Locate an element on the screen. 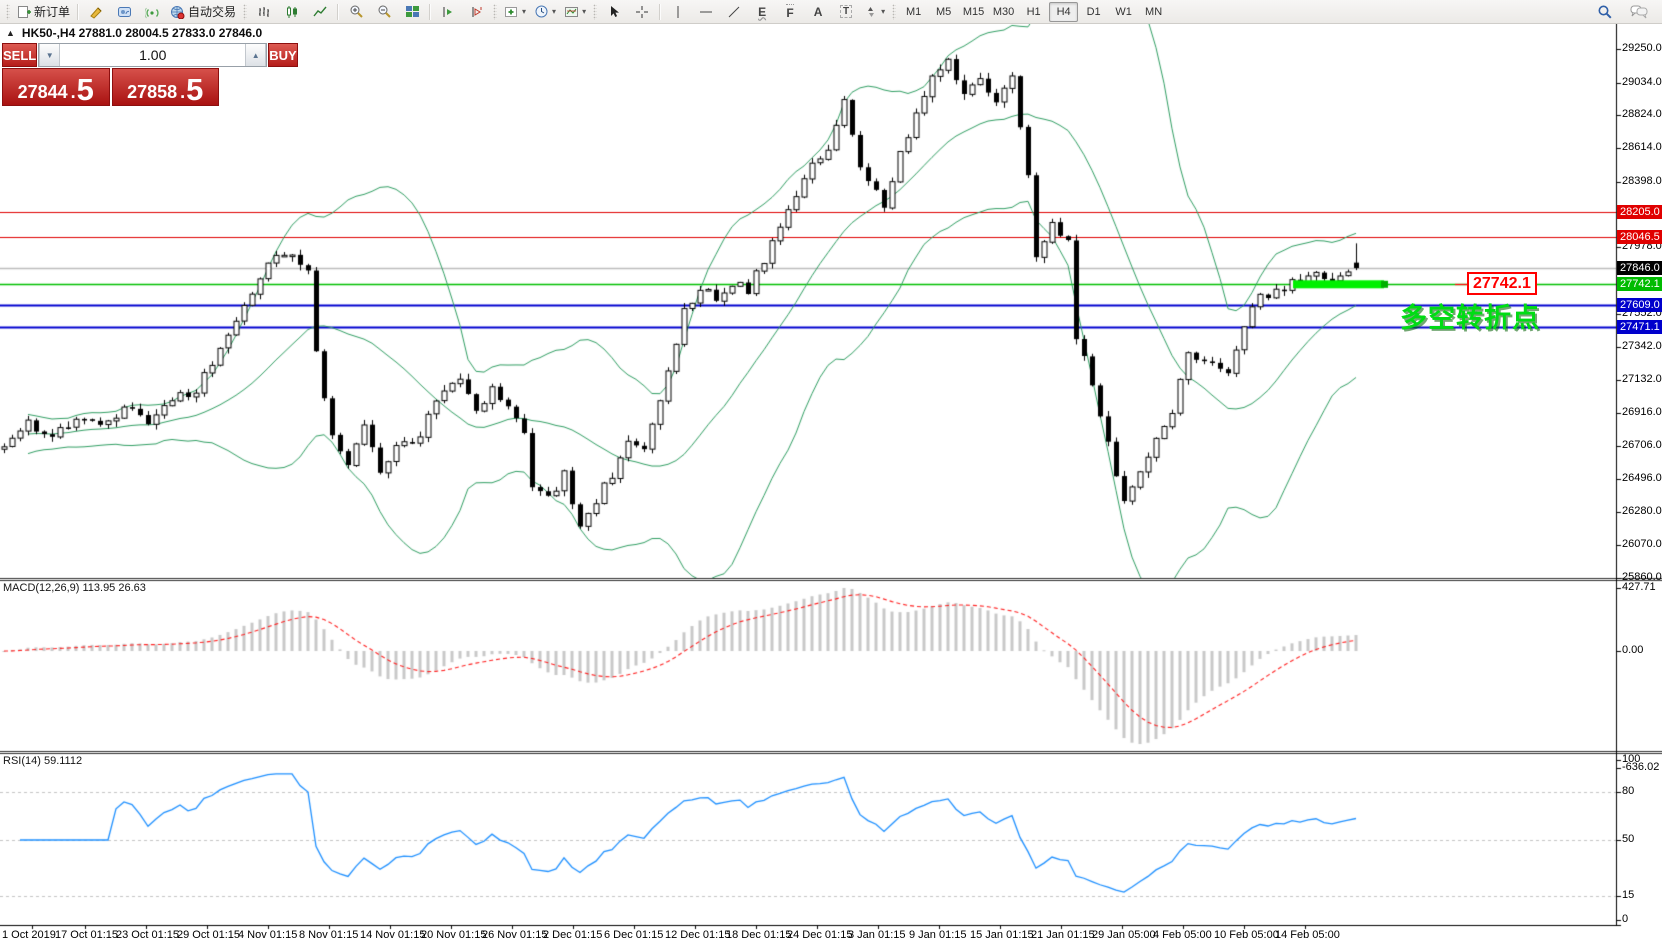 The width and height of the screenshot is (1662, 947). templates-button: ▾ is located at coordinates (575, 12).